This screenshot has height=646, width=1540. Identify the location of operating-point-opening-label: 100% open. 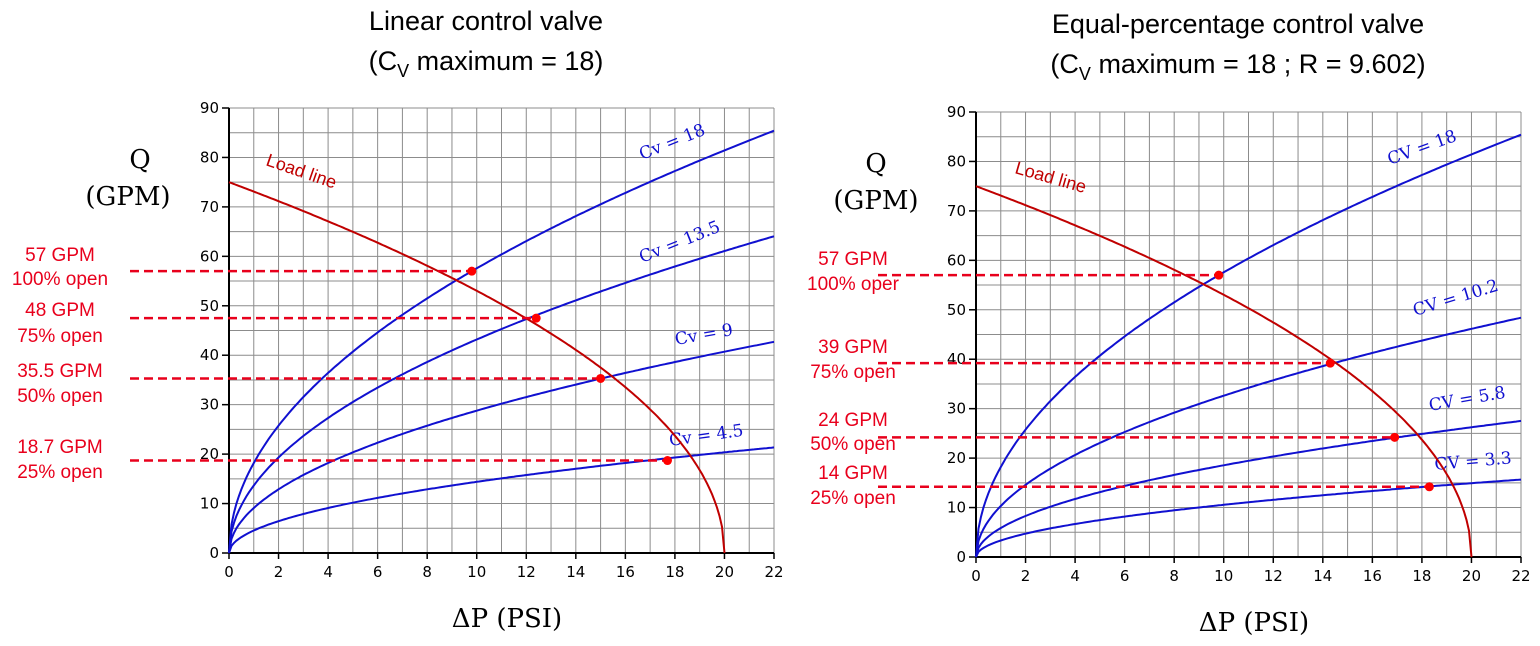
(60, 279).